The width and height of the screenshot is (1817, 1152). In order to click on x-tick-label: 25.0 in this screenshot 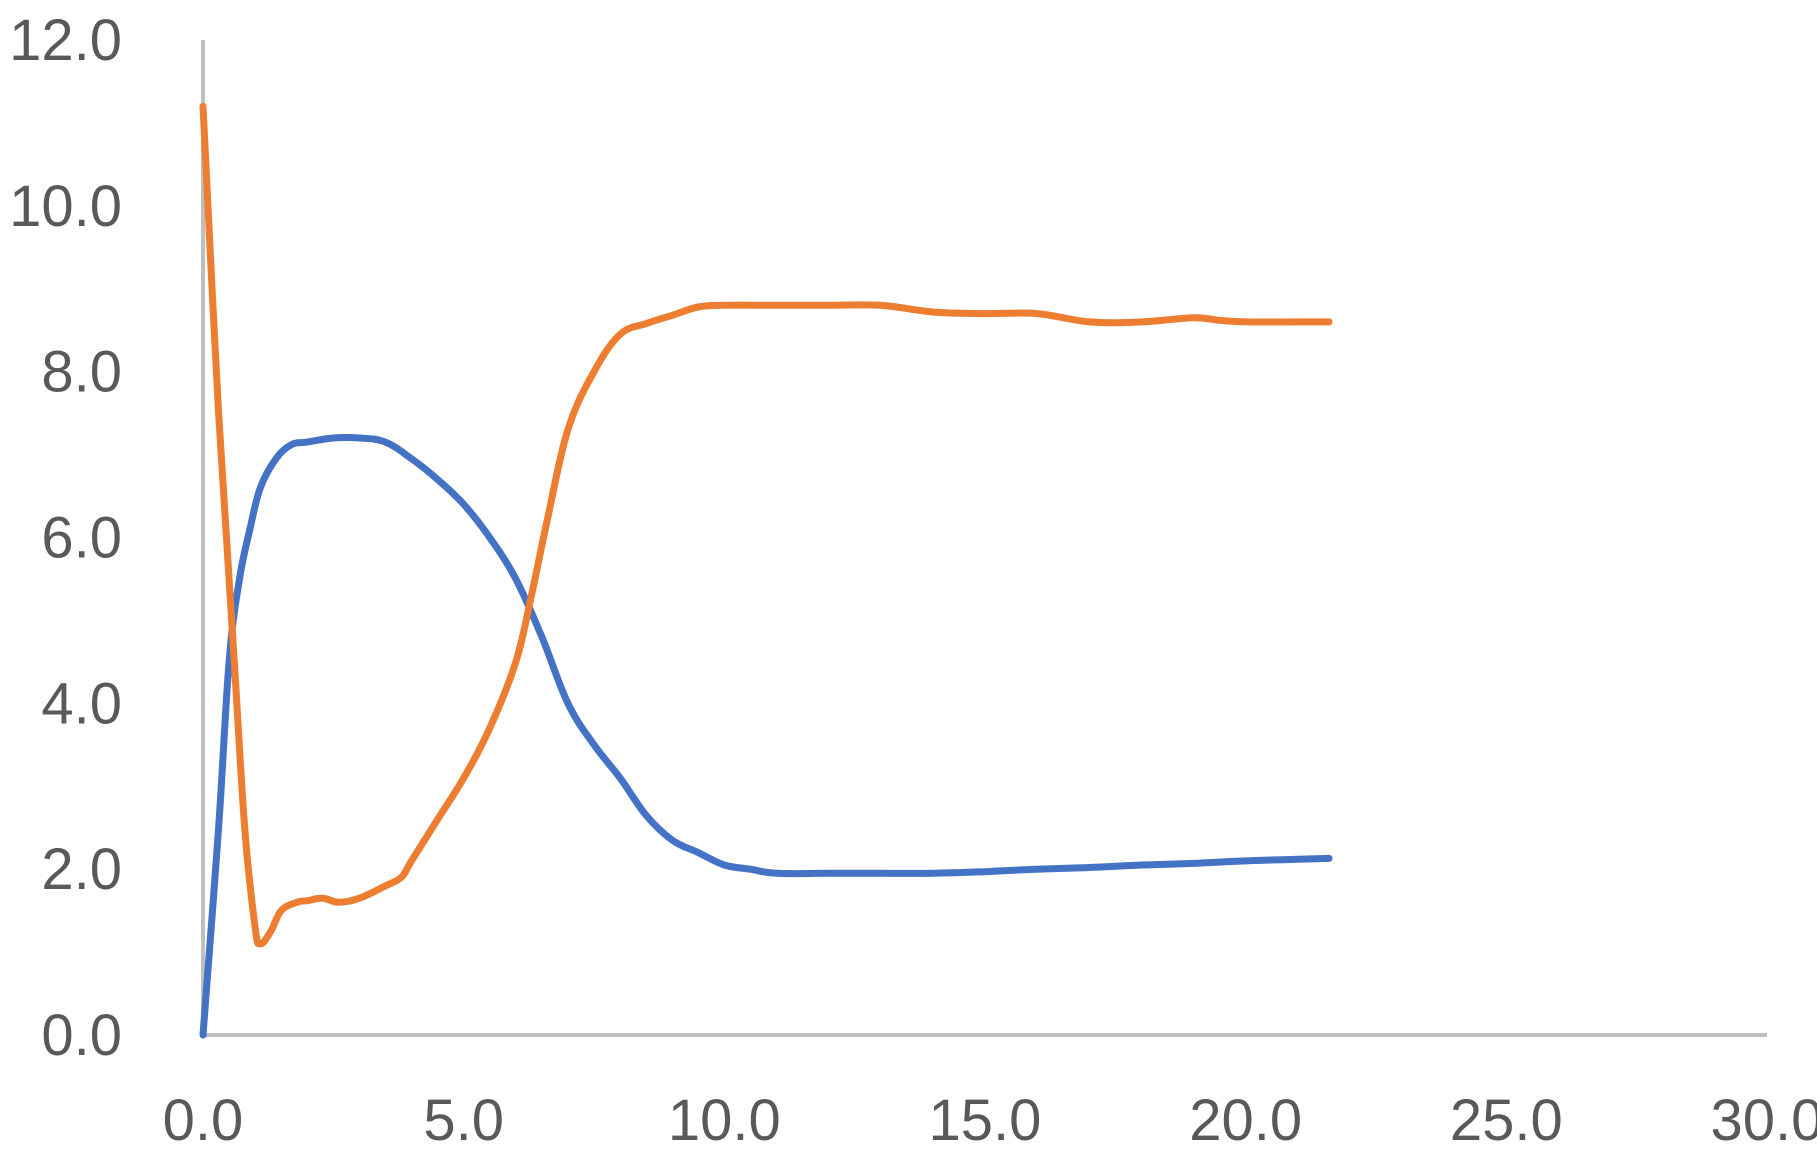, I will do `click(1506, 1117)`.